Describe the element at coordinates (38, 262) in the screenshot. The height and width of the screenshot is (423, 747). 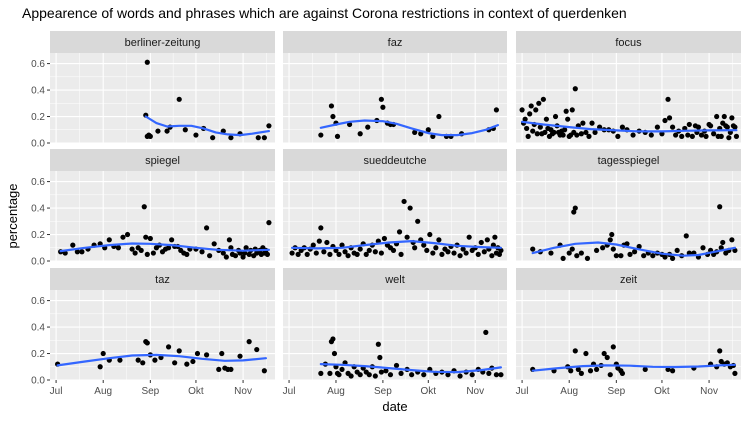
I see `y-tick-label: 0.0` at that location.